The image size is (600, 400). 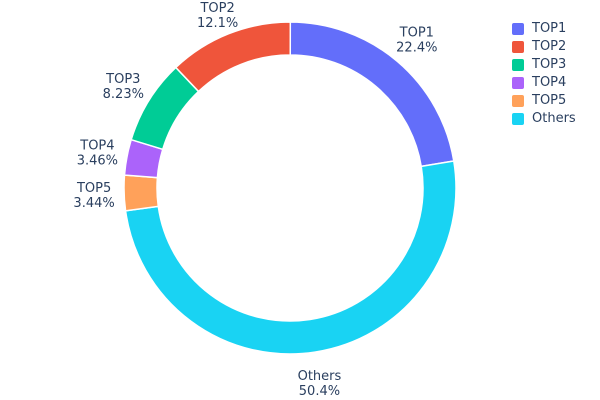 I want to click on legend-label-top3: TOP3, so click(x=549, y=64).